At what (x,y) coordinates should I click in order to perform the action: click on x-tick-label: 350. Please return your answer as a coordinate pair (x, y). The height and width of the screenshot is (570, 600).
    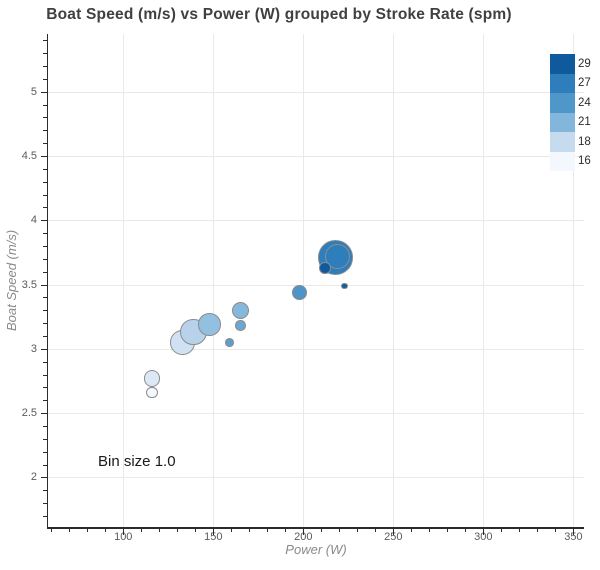
    Looking at the image, I should click on (573, 537).